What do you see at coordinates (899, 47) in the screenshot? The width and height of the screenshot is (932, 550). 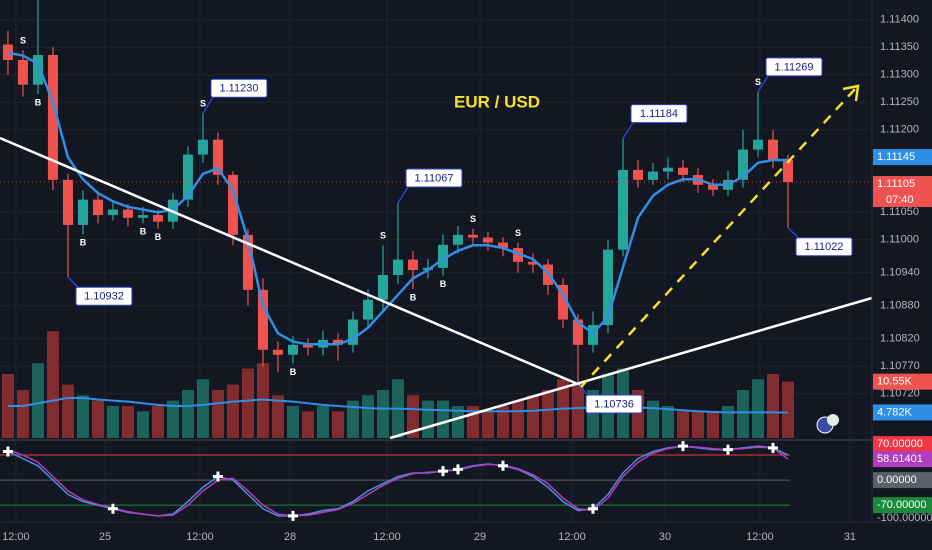 I see `y-tick-label: 1.11350` at bounding box center [899, 47].